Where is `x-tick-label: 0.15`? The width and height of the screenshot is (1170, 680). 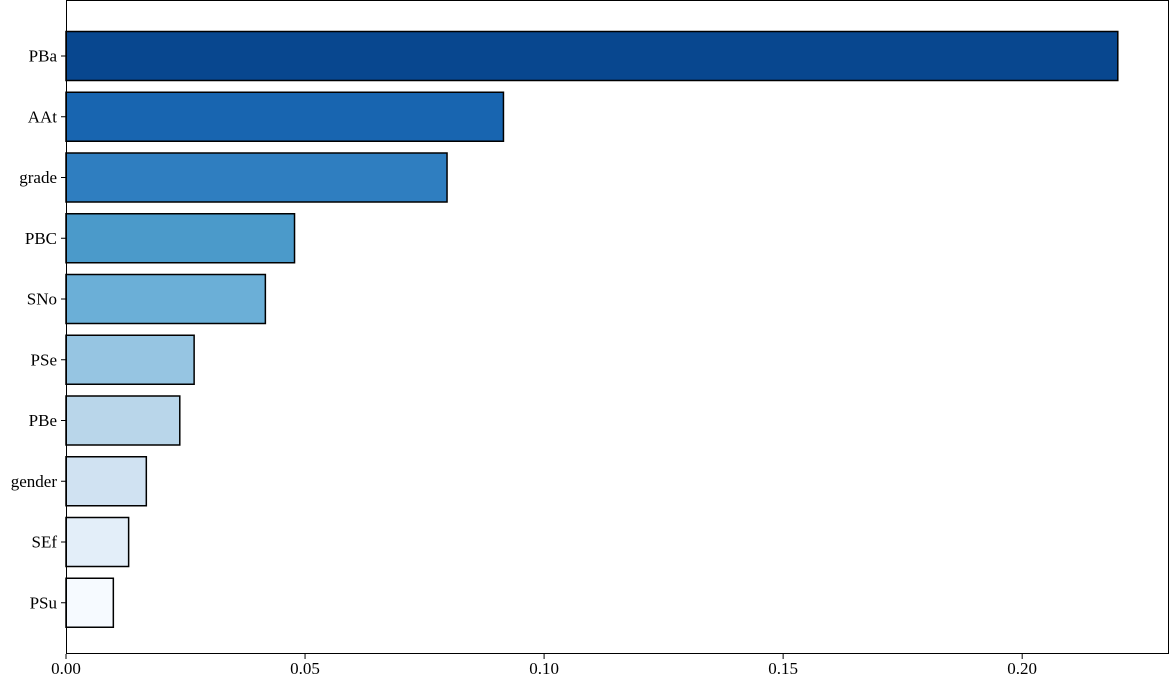
x-tick-label: 0.15 is located at coordinates (783, 668).